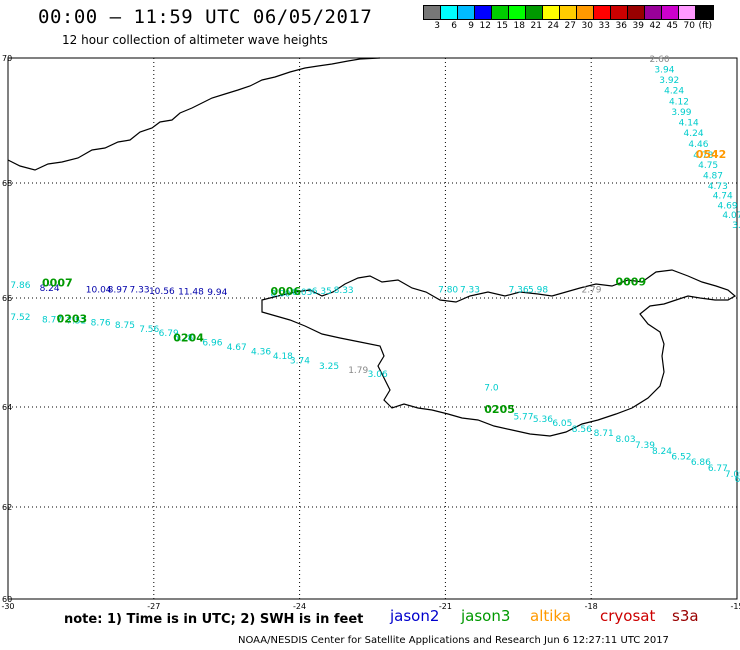 The width and height of the screenshot is (740, 650). What do you see at coordinates (735, 606) in the screenshot?
I see `lon-label: -15` at bounding box center [735, 606].